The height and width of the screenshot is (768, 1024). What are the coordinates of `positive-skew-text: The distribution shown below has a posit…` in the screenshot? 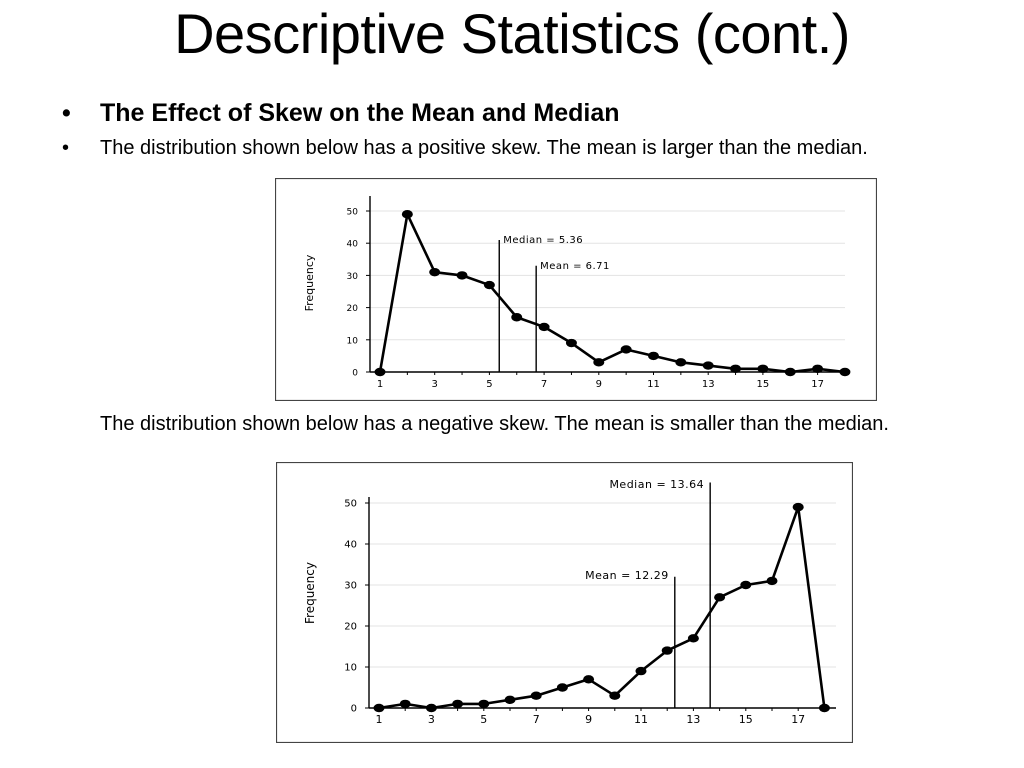 It's located at (484, 148).